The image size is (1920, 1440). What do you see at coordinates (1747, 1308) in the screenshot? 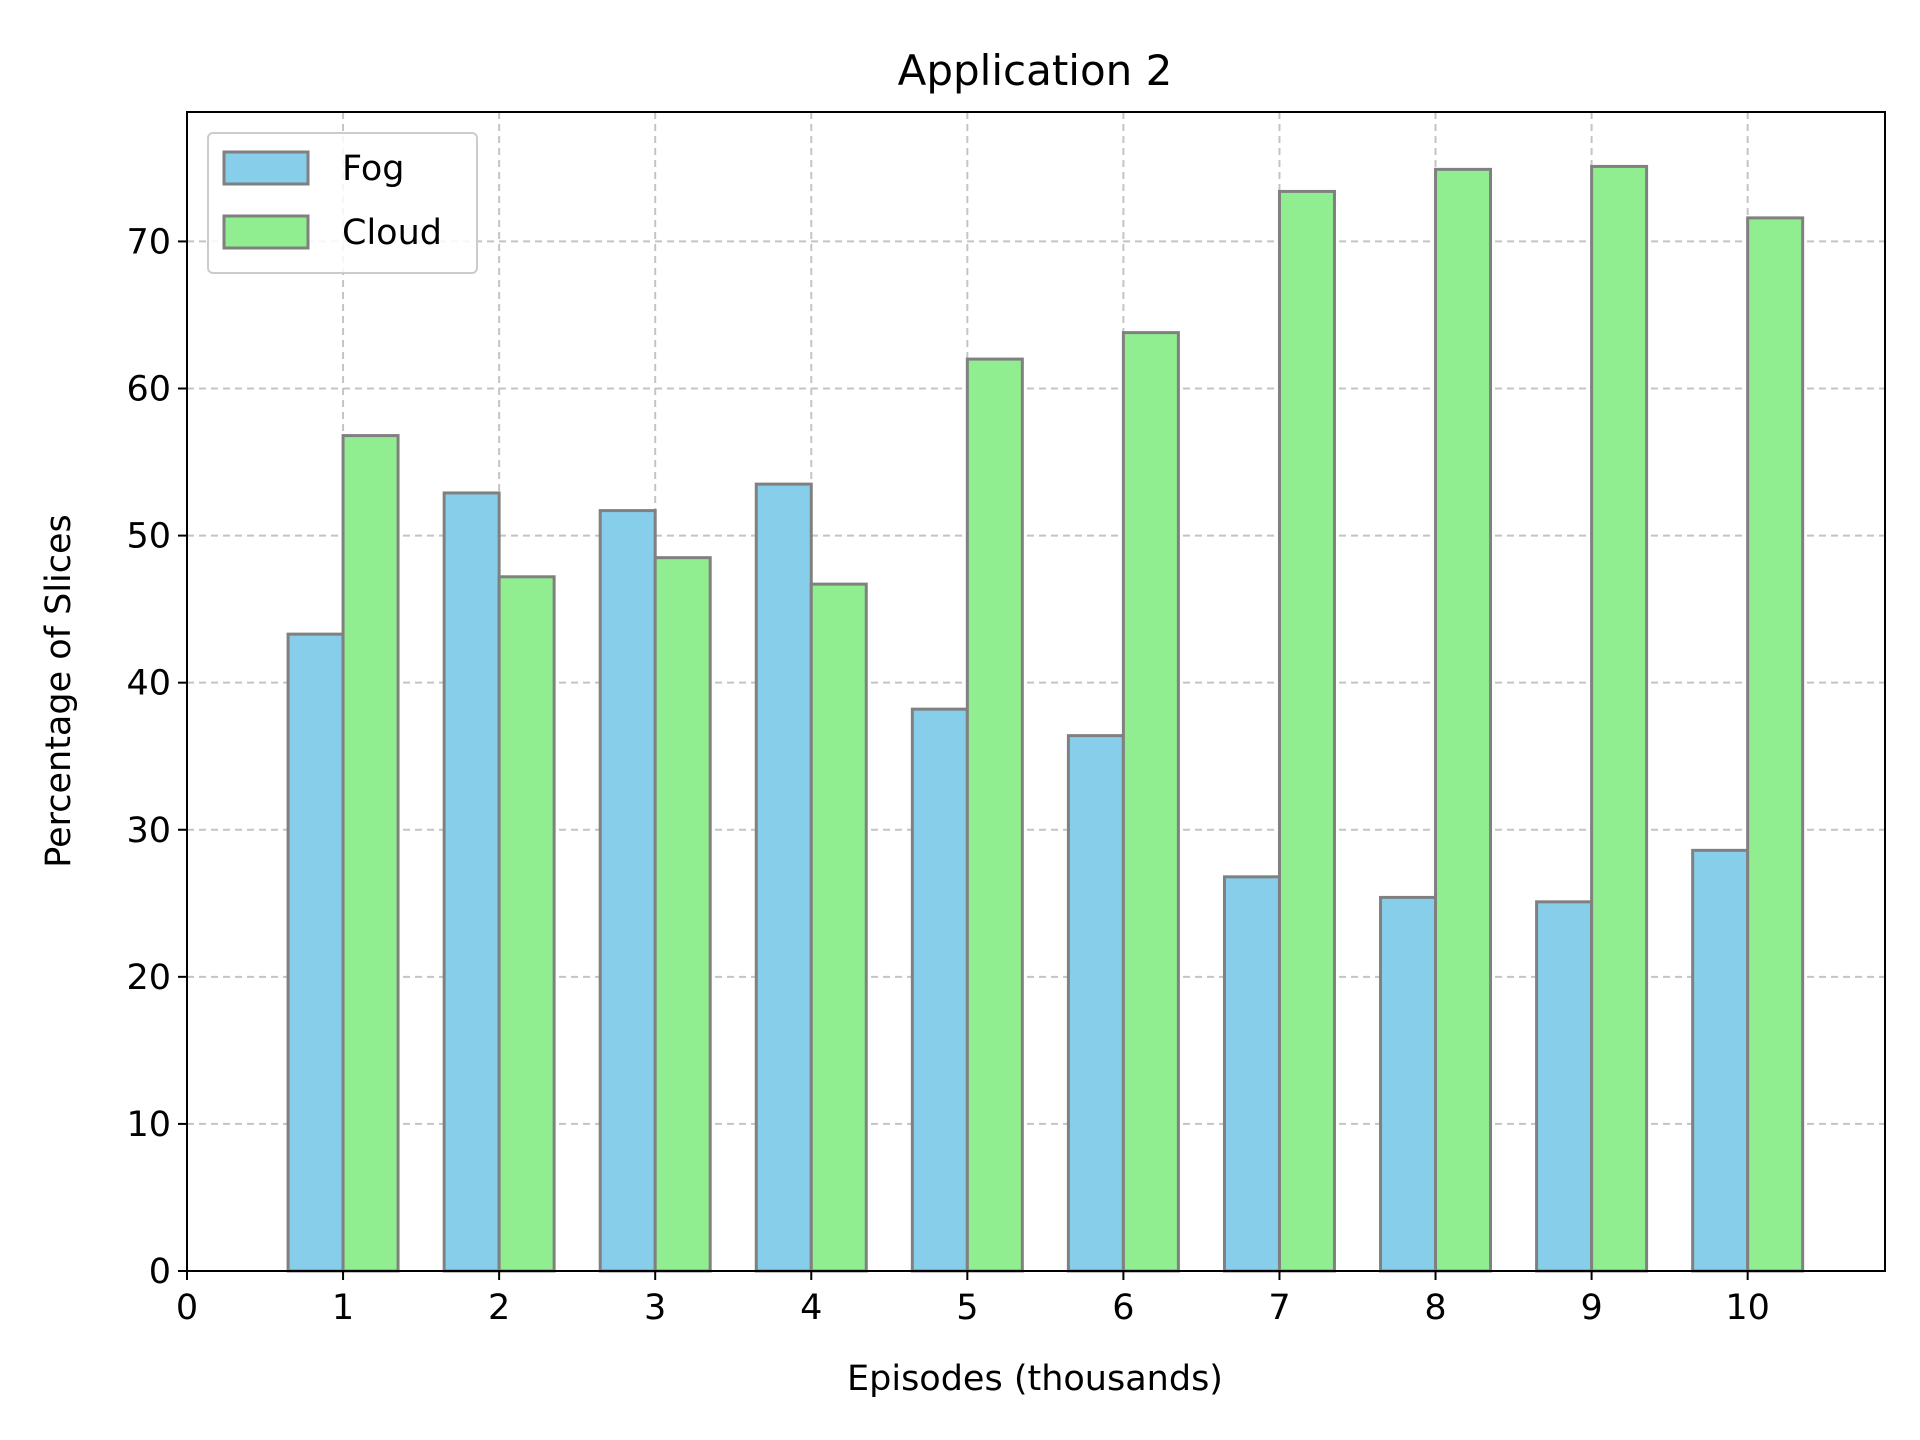
I see `x-tick-label: 10` at bounding box center [1747, 1308].